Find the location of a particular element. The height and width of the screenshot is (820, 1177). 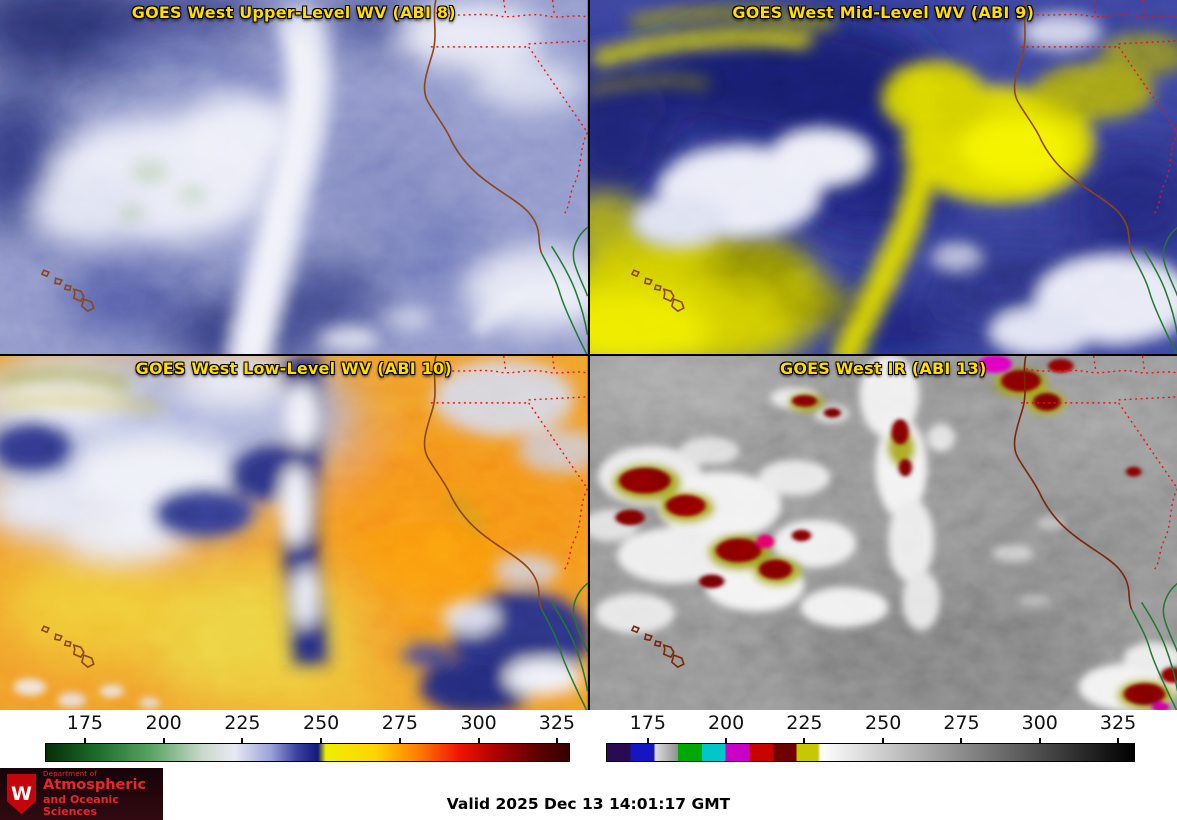

colorbar-ir is located at coordinates (870, 752).